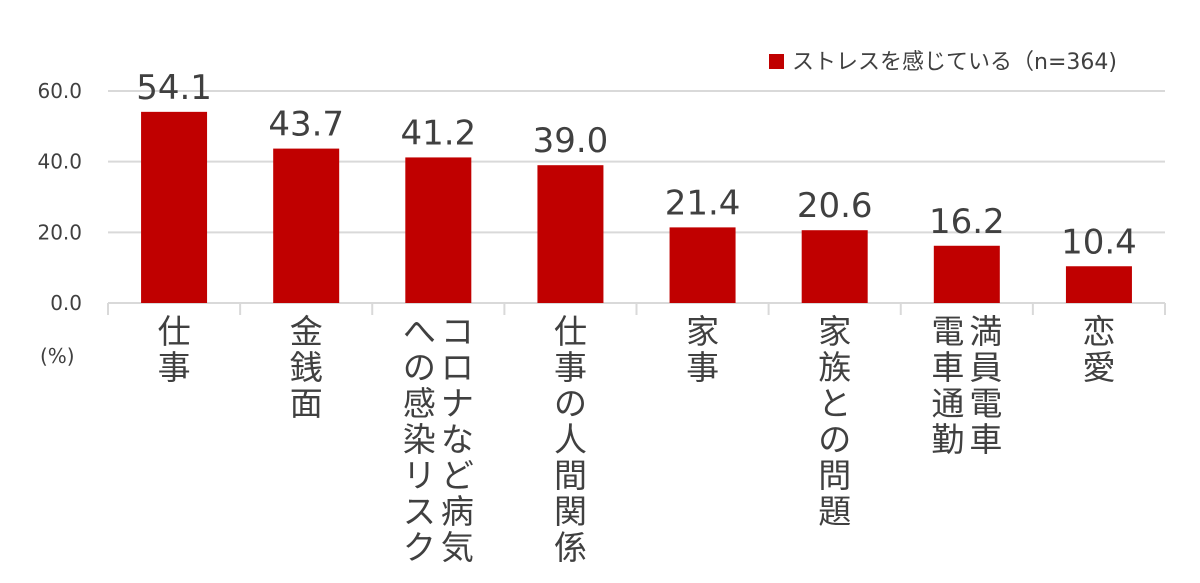 Image resolution: width=1200 pixels, height=583 pixels. Describe the element at coordinates (1099, 242) in the screenshot. I see `data-label: 10.4` at that location.